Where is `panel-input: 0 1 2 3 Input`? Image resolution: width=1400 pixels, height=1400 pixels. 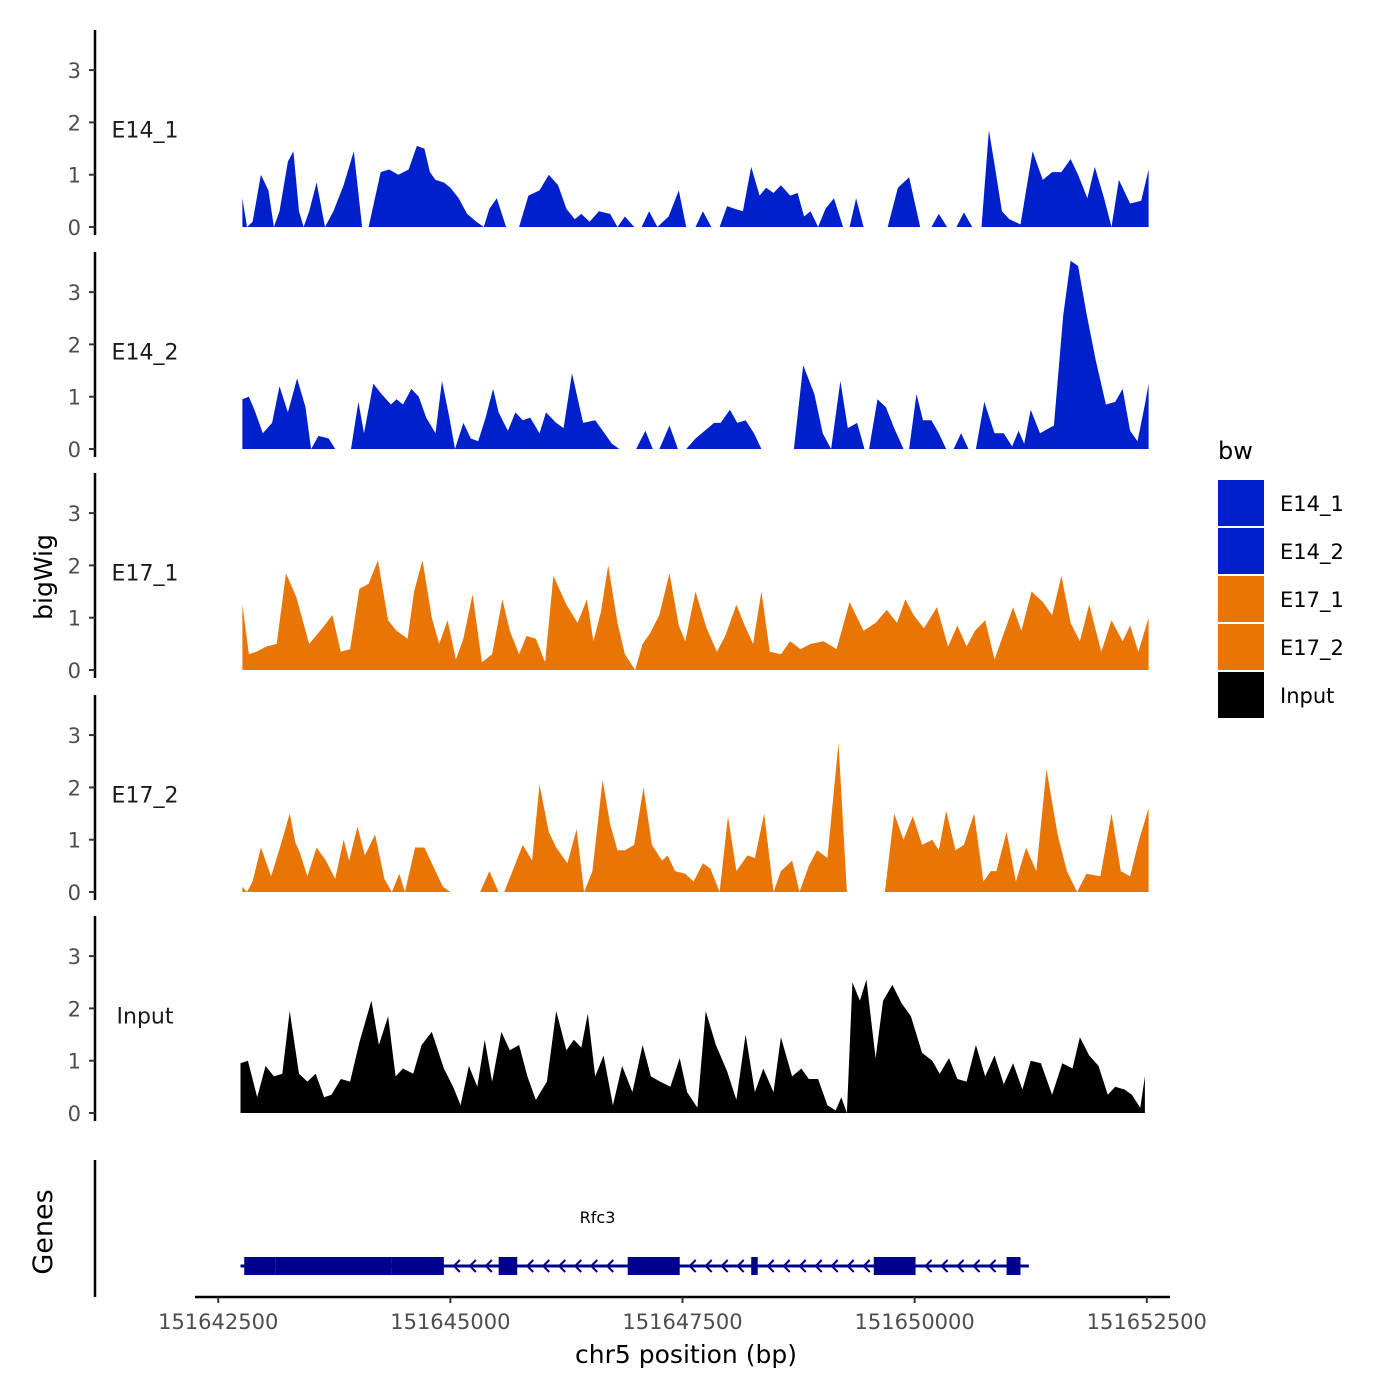
panel-input: 0 1 2 3 Input is located at coordinates (606, 1021).